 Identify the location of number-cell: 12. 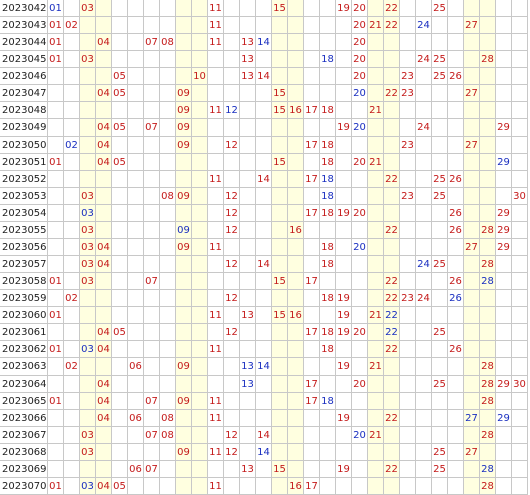
(231, 264).